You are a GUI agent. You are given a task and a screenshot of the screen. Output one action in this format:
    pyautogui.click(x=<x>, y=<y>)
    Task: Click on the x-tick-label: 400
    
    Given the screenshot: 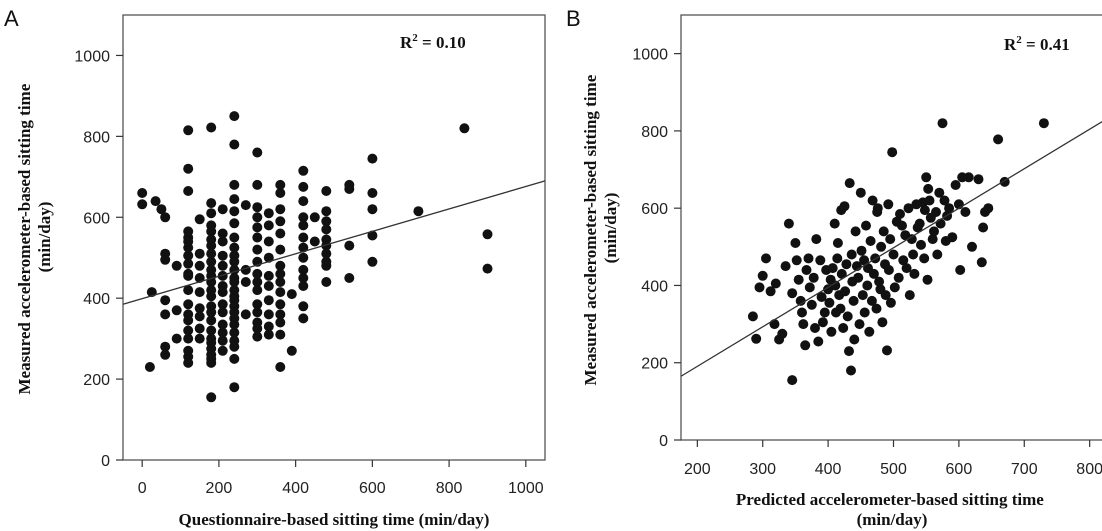 What is the action you would take?
    pyautogui.click(x=828, y=469)
    